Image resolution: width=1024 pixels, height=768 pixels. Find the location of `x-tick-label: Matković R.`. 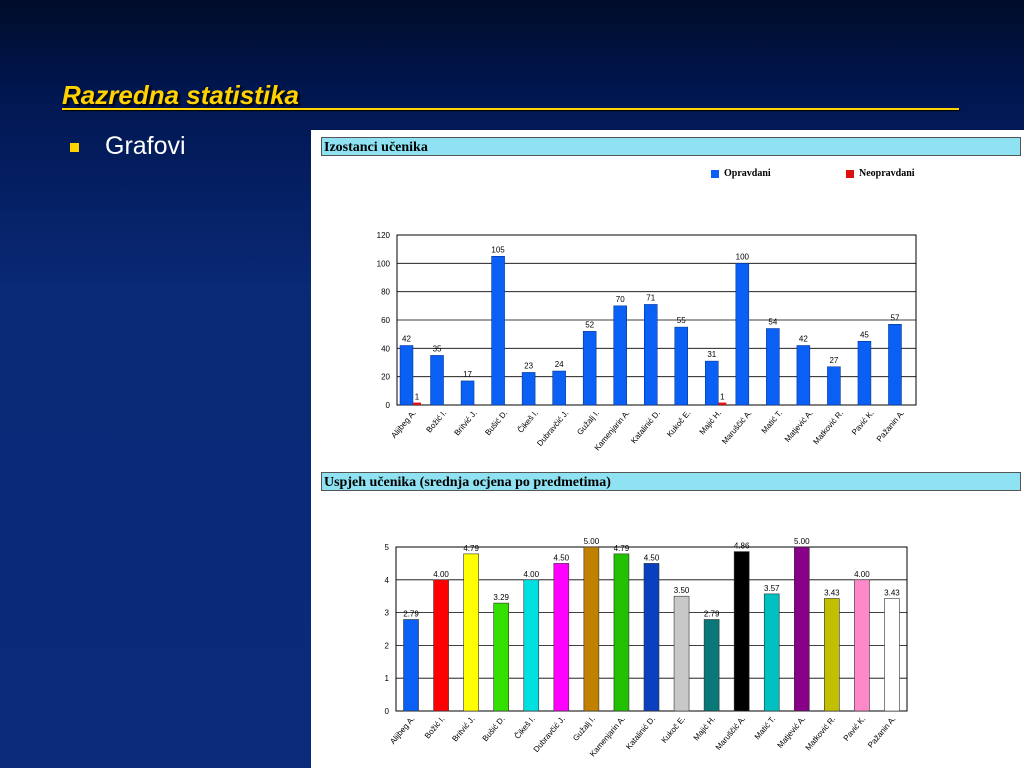

x-tick-label: Matković R. is located at coordinates (821, 734).